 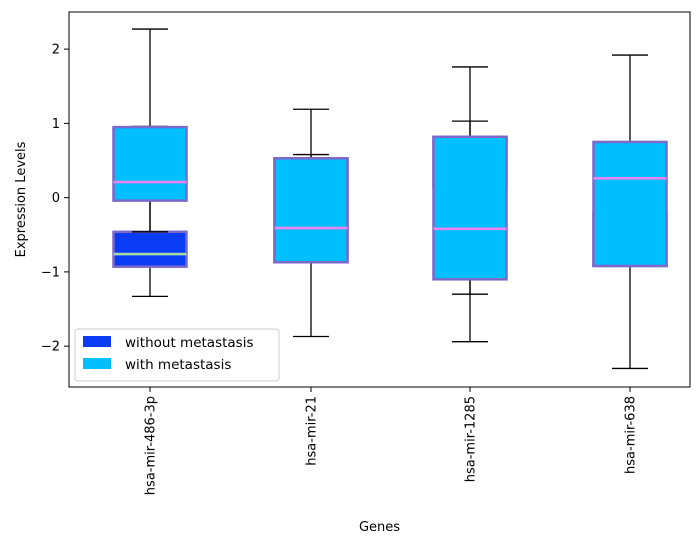 I want to click on y-tick-label: 1, so click(x=56, y=124).